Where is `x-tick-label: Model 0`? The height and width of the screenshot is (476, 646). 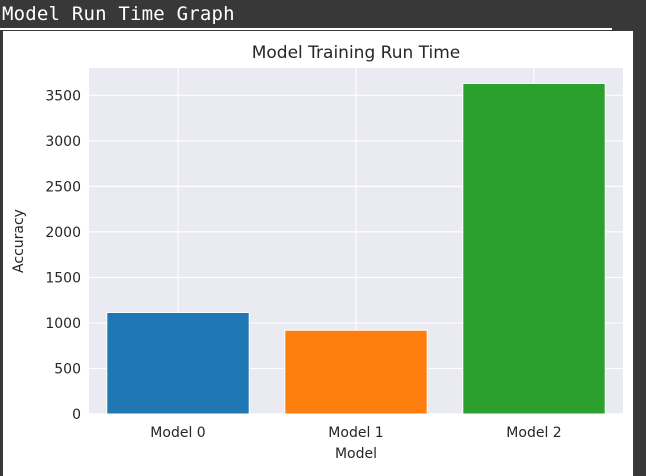 x-tick-label: Model 0 is located at coordinates (177, 433).